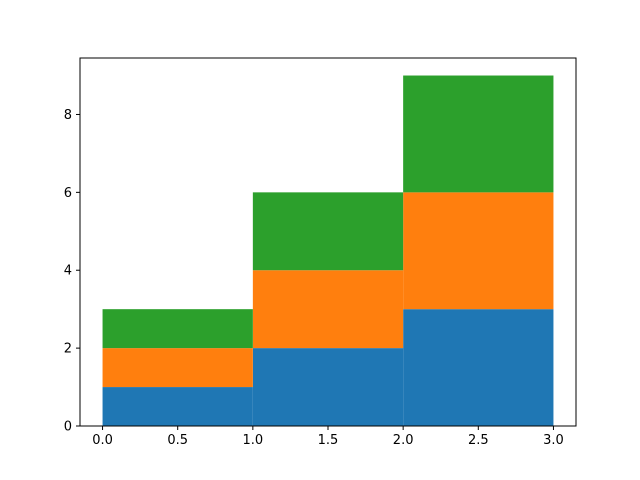 The height and width of the screenshot is (480, 640). I want to click on x-tick-label: 0.5, so click(177, 440).